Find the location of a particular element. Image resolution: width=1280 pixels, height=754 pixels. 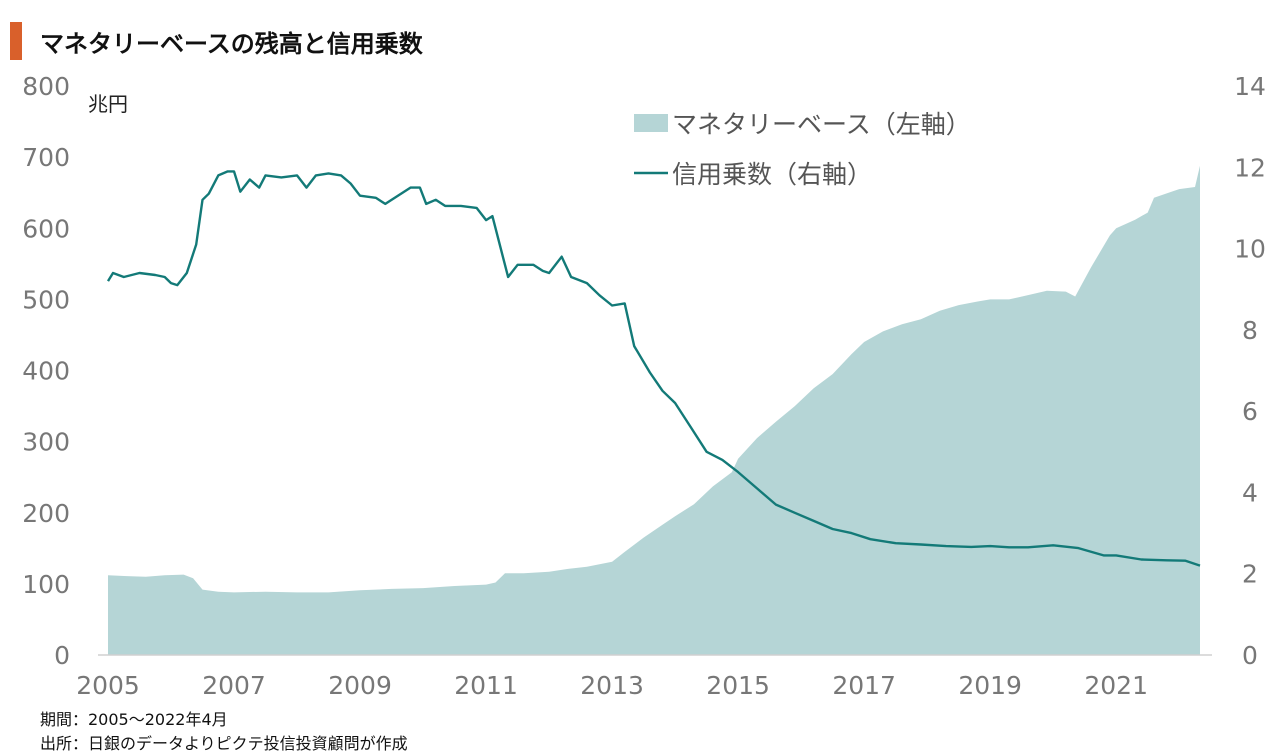

y-axis-unit-label: 兆円 is located at coordinates (108, 104).